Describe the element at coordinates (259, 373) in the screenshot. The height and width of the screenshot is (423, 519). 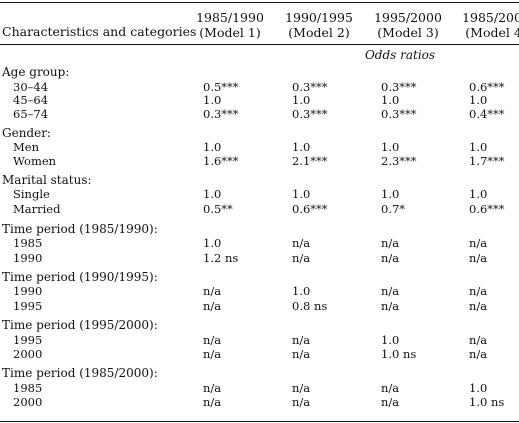
I see `group-row: Time period (1985/2000):` at that location.